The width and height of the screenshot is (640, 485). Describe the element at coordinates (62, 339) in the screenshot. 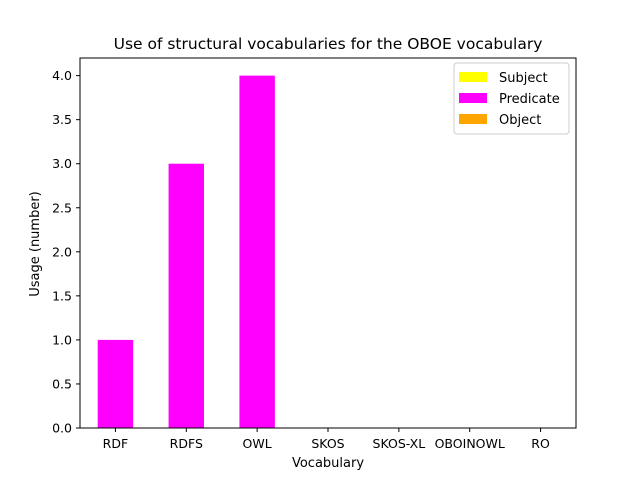

I see `y-tick-label: 1.0` at that location.